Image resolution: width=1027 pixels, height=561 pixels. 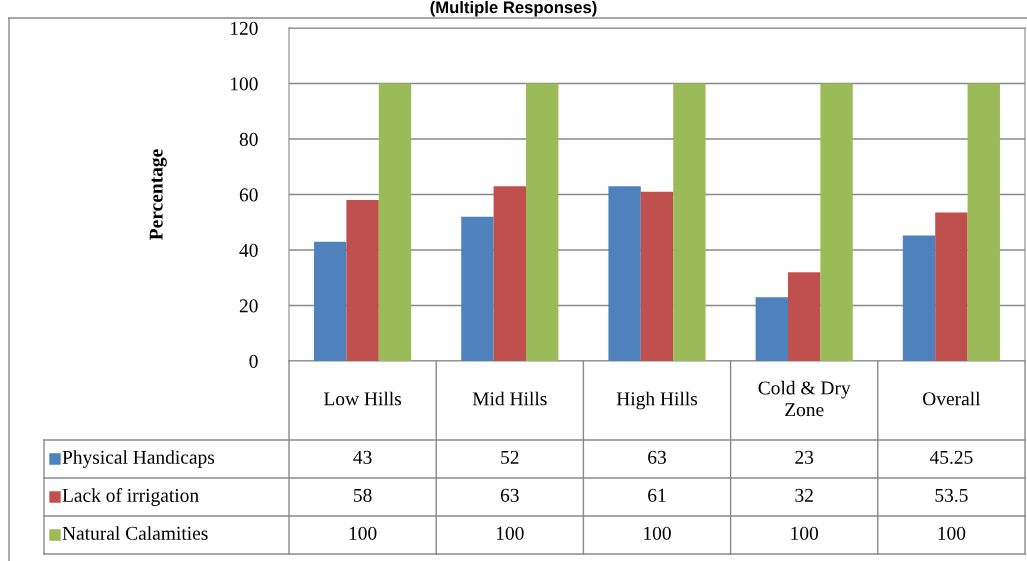 I want to click on y-tick-label: 0, so click(x=253, y=361).